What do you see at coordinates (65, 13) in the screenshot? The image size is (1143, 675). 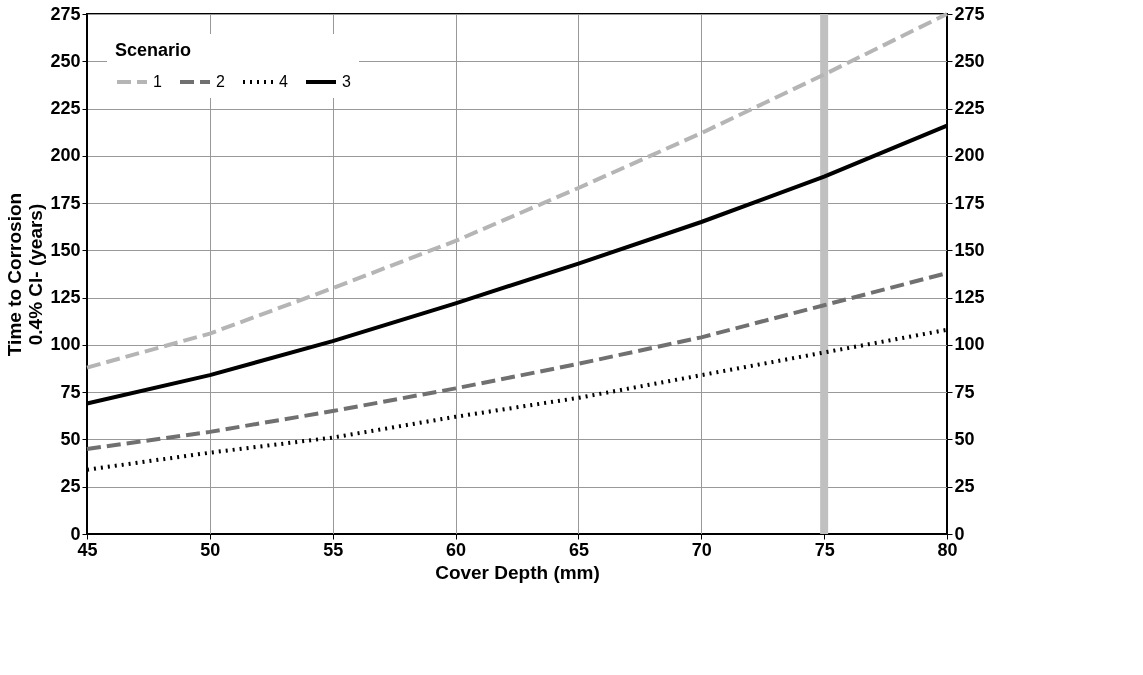 I see `y-tick-label: 275` at bounding box center [65, 13].